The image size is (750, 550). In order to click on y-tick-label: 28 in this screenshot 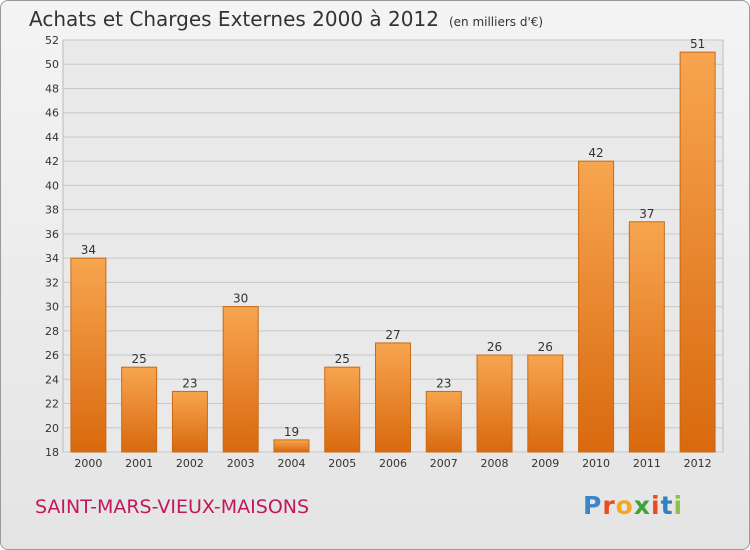, I will do `click(52, 331)`.